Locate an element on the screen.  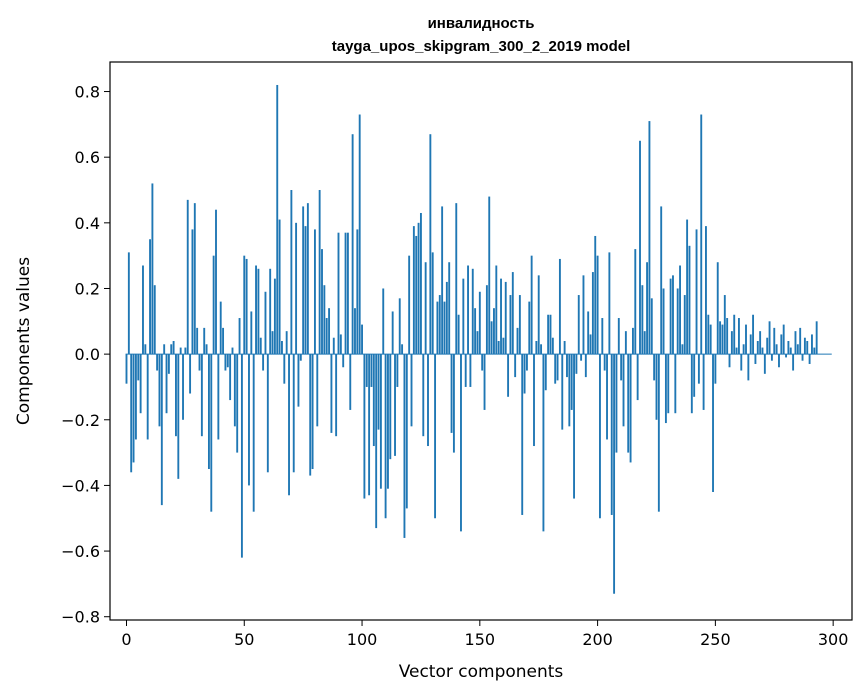
x-tick-label: 100 is located at coordinates (362, 639).